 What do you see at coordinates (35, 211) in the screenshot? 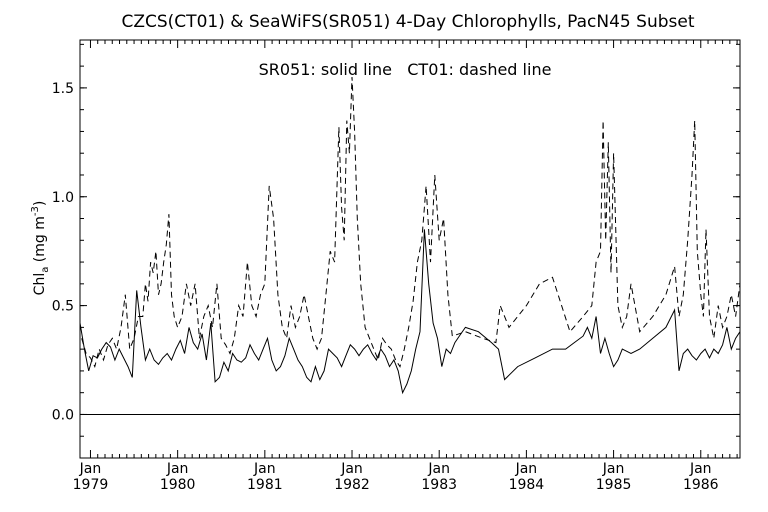
I see `y-label-units-superscript: -3` at bounding box center [35, 211].